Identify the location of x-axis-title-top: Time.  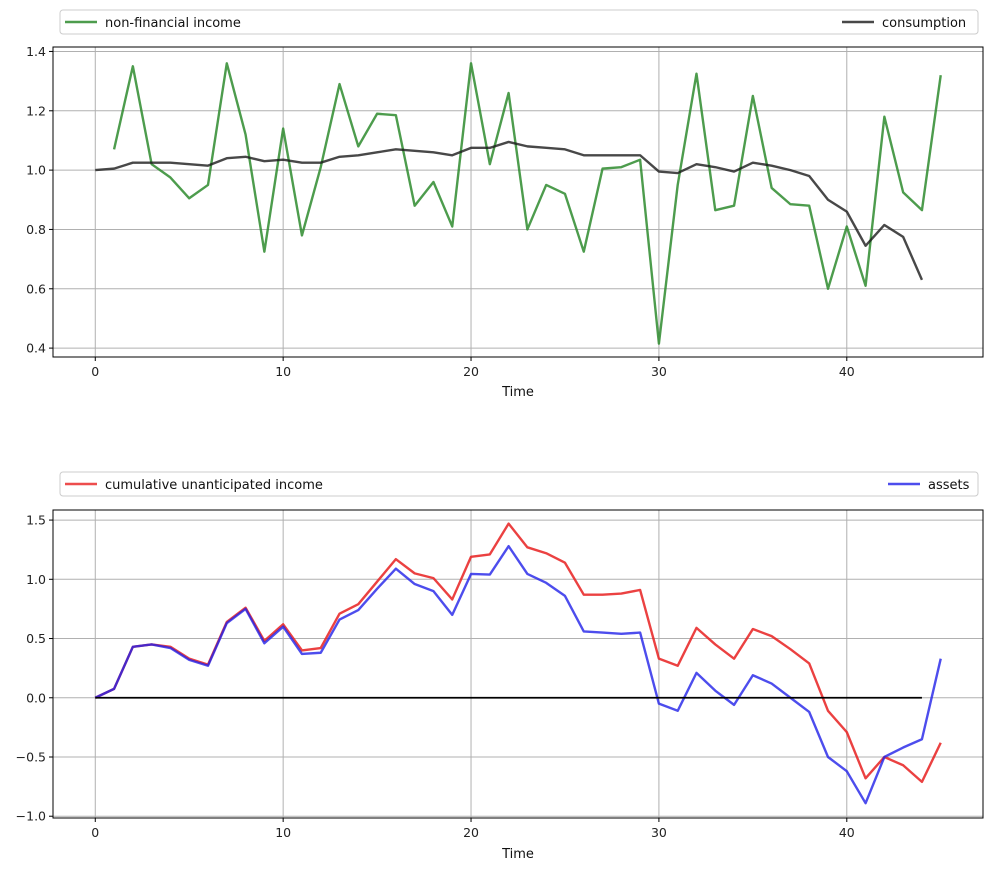
(517, 392).